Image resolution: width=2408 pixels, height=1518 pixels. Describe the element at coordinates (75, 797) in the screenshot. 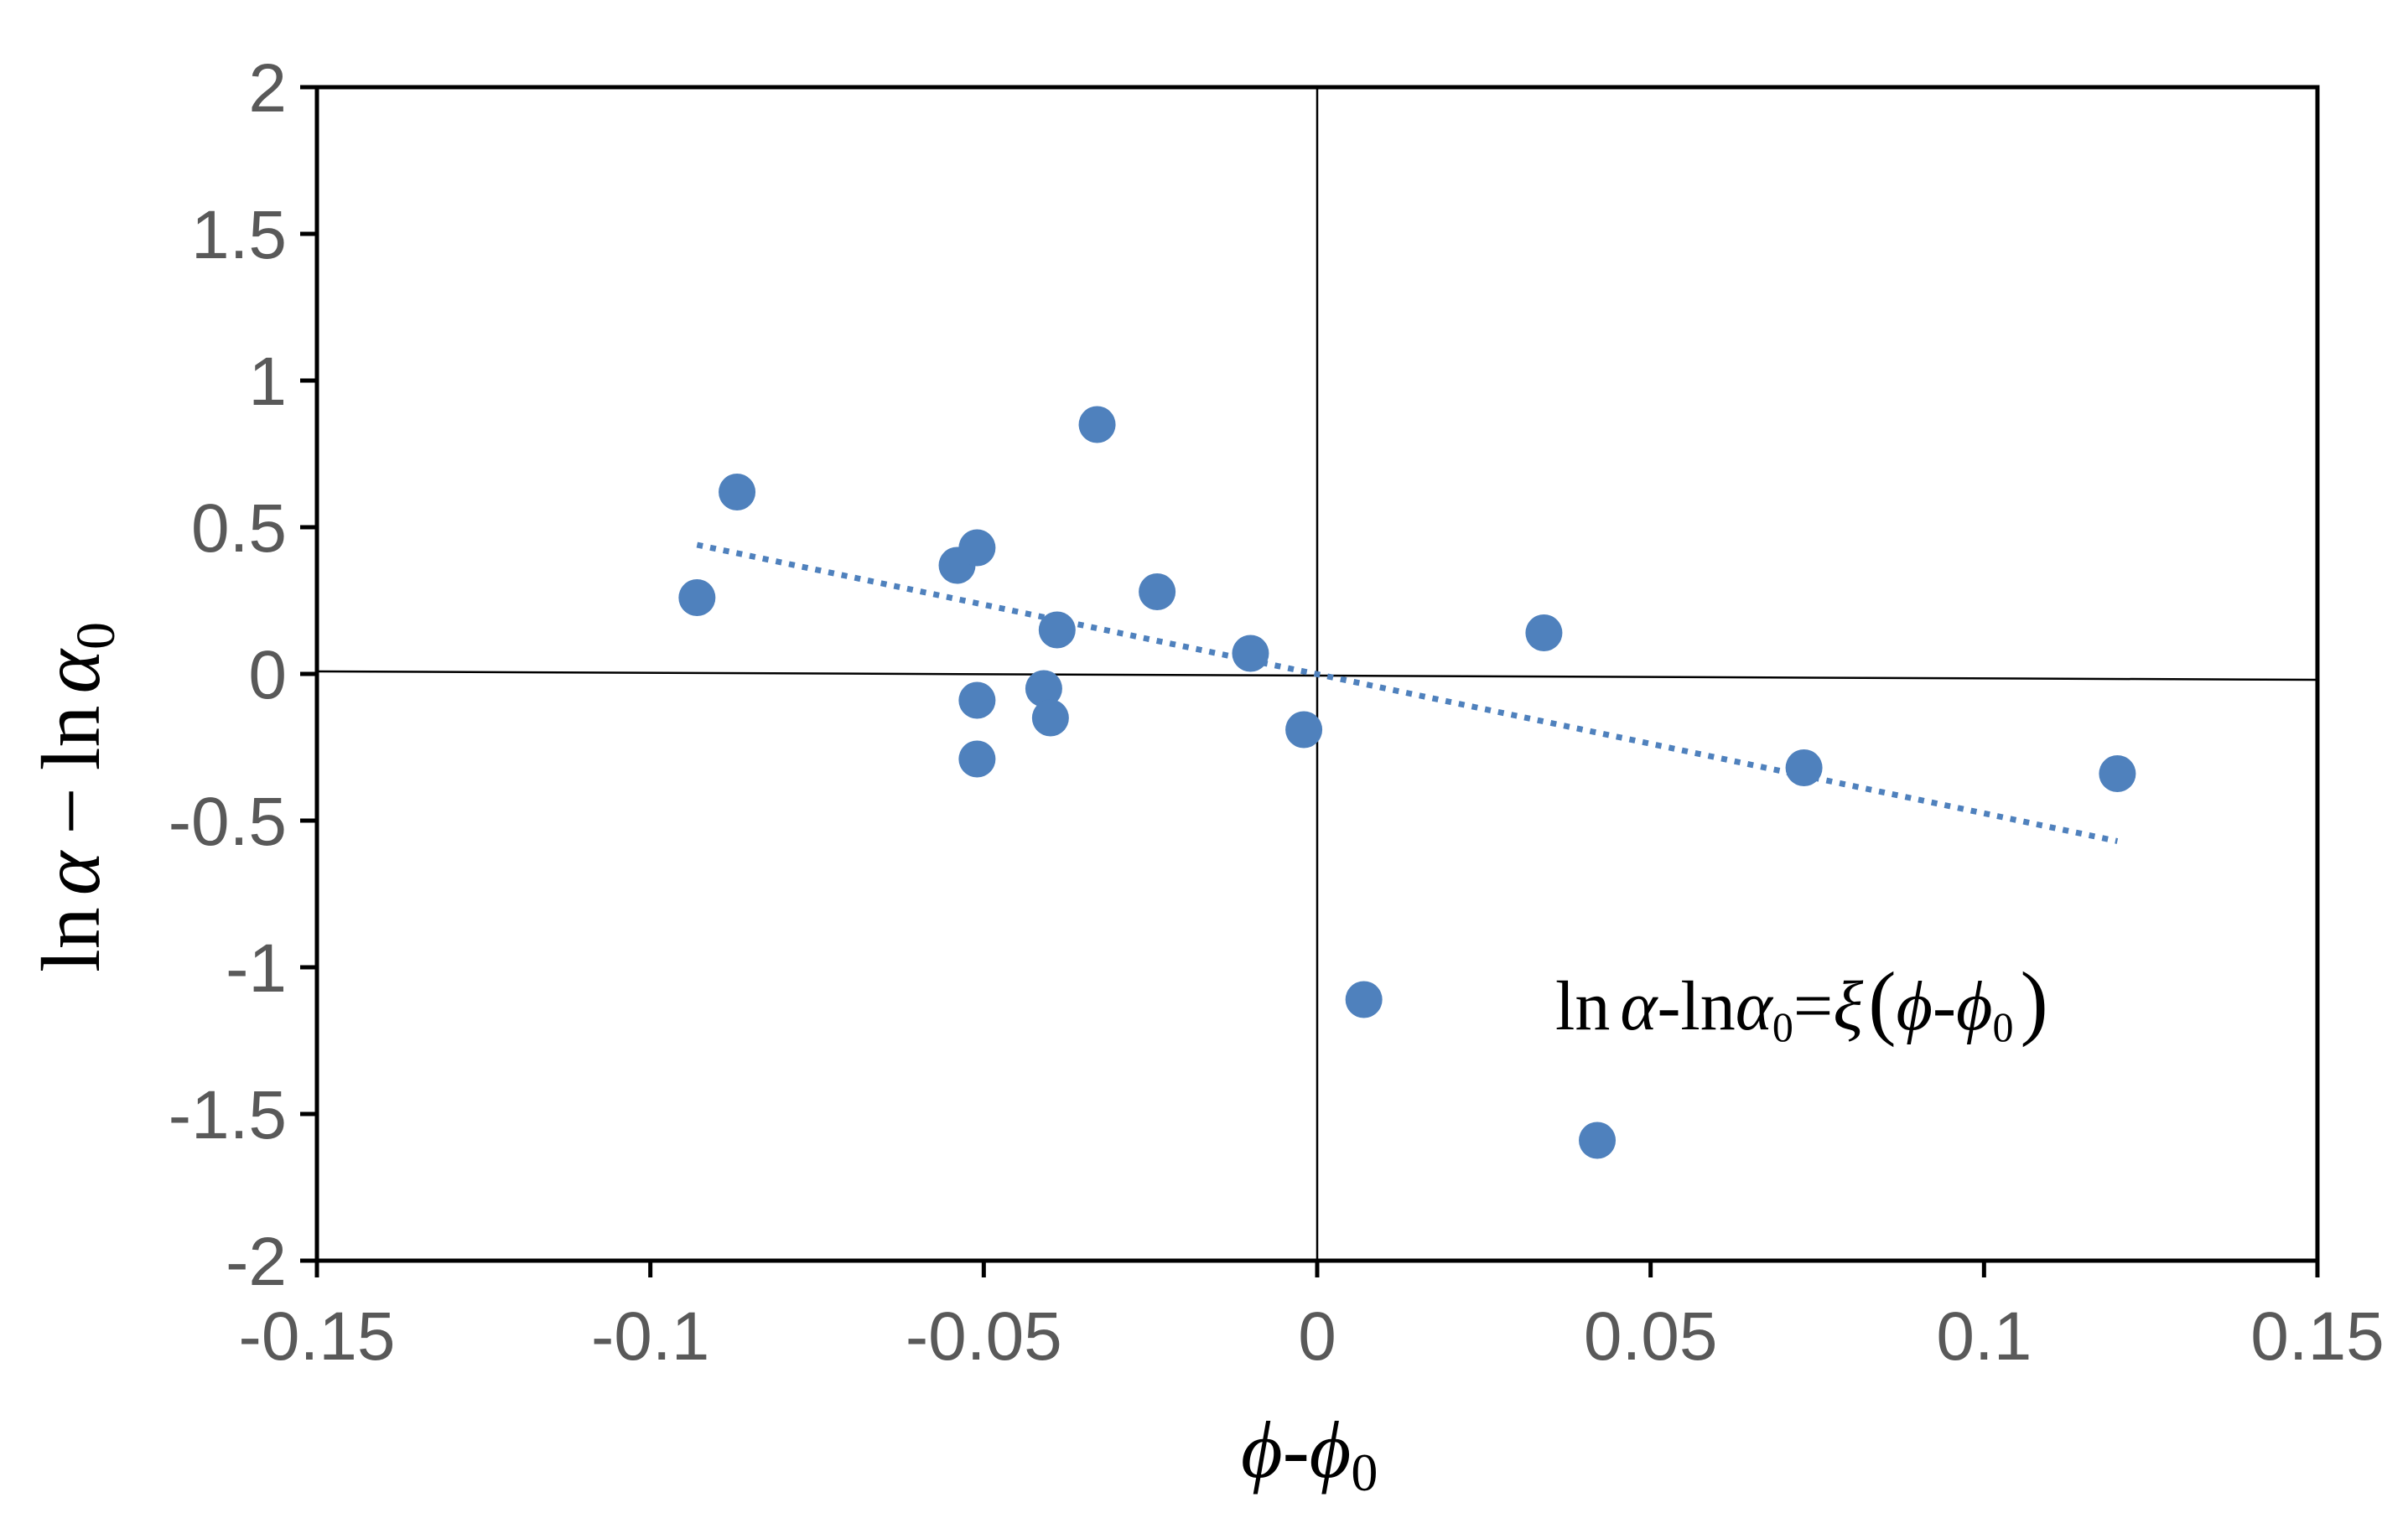

I see `y-axis-title: lnα−lnα0` at that location.